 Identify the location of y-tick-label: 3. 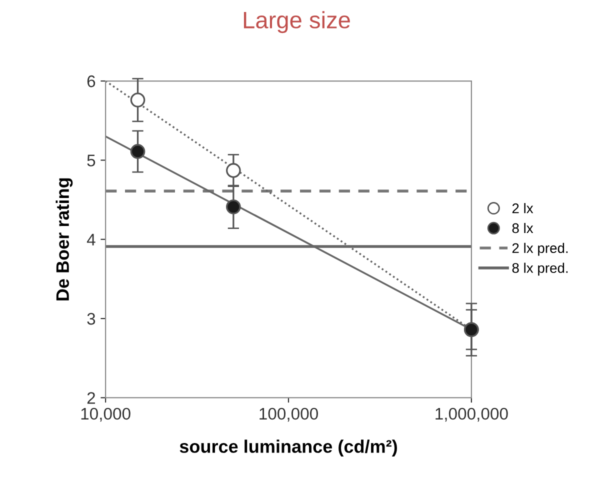
(91, 318).